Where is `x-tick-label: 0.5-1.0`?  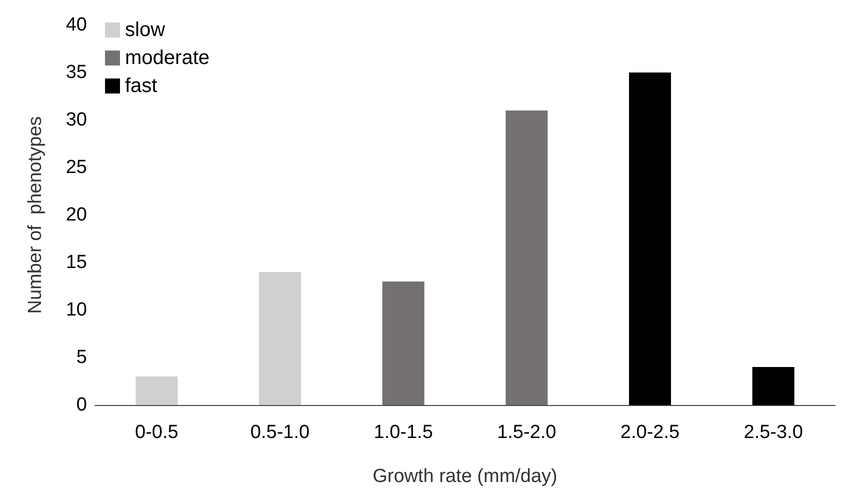 x-tick-label: 0.5-1.0 is located at coordinates (280, 432).